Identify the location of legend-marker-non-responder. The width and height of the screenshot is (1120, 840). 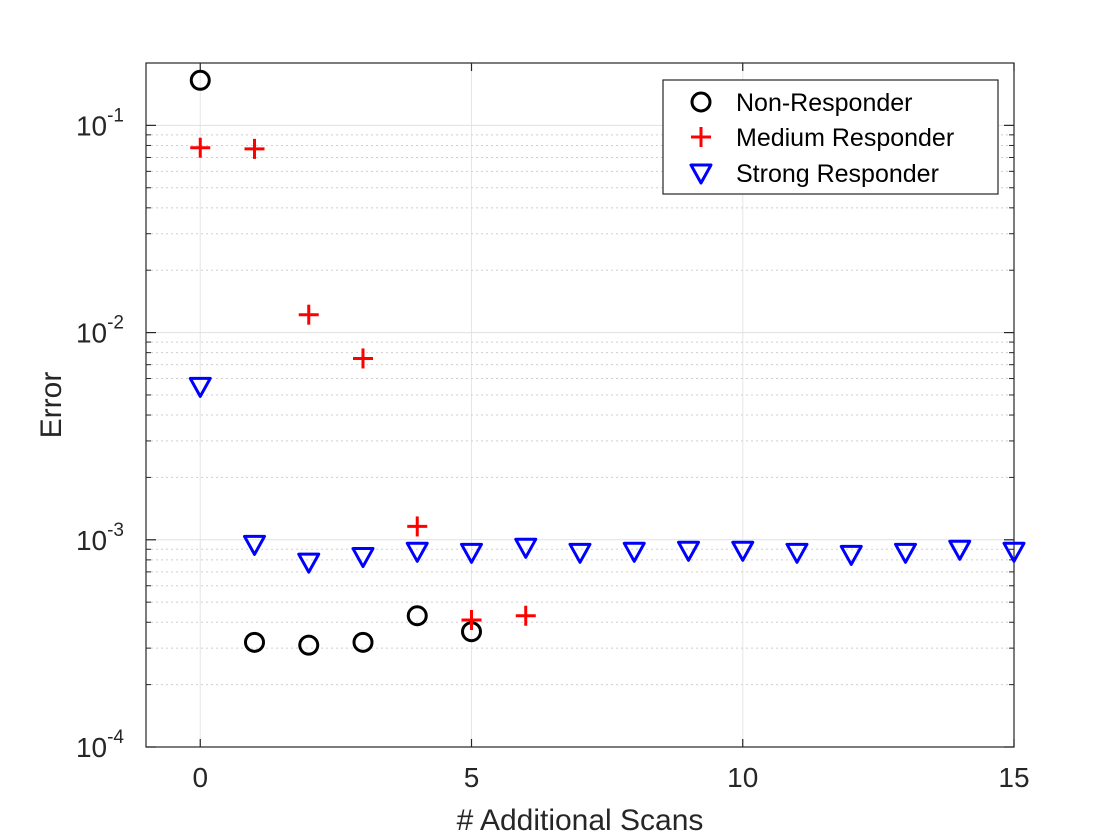
(701, 102).